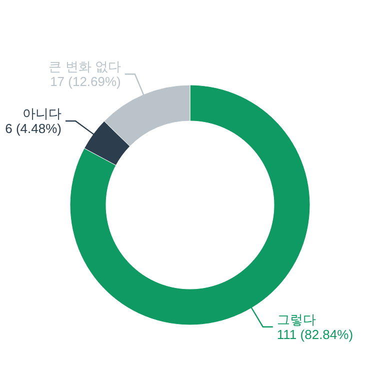 The width and height of the screenshot is (374, 367). I want to click on data-label: 6 (4.48%), so click(33, 128).